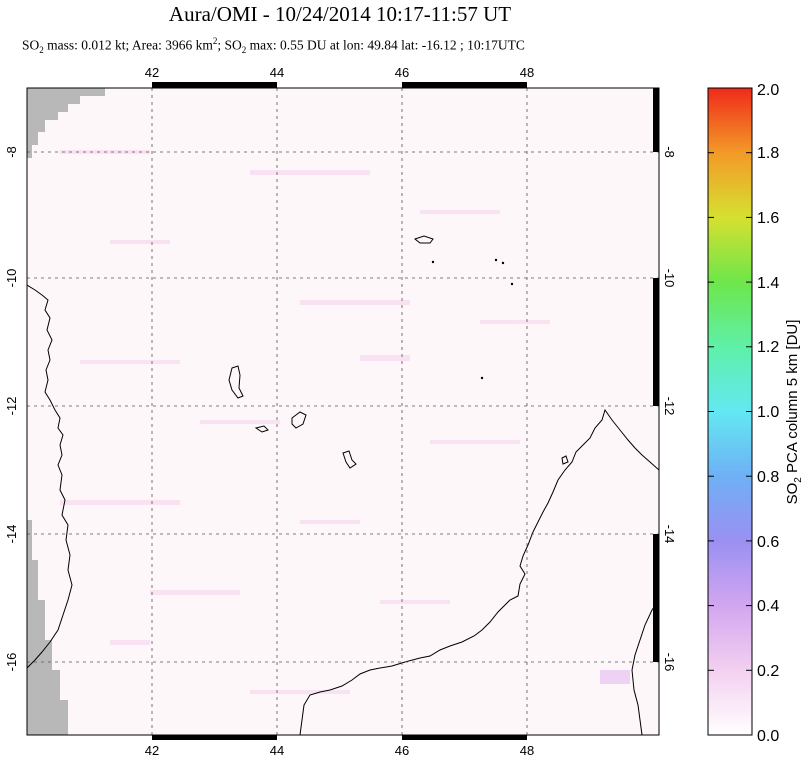  Describe the element at coordinates (47, 627) in the screenshot. I see `no-data-region-bottom` at that location.